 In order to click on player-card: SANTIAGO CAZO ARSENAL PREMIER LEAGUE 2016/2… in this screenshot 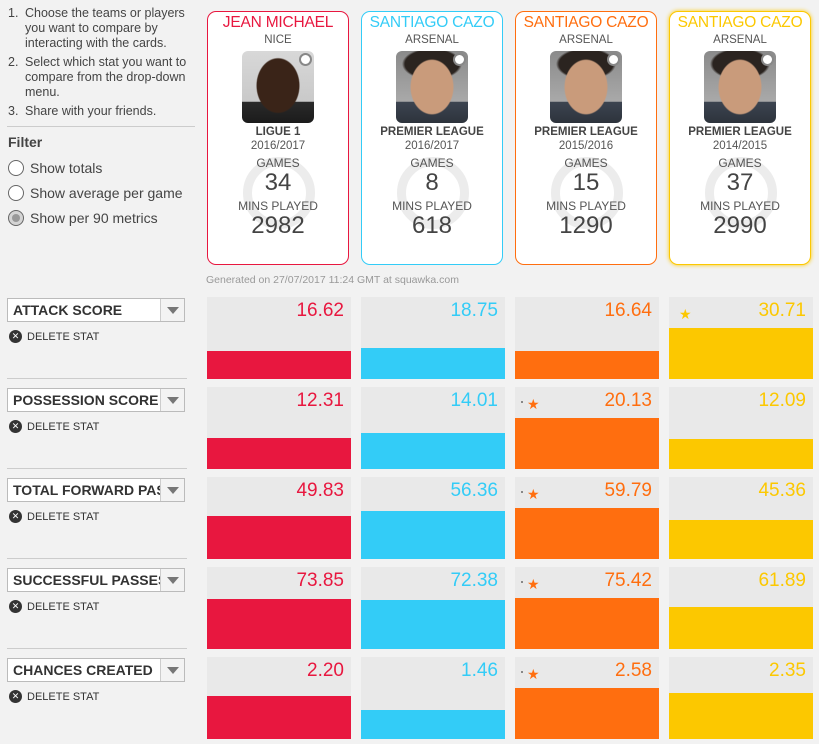, I will do `click(432, 138)`.